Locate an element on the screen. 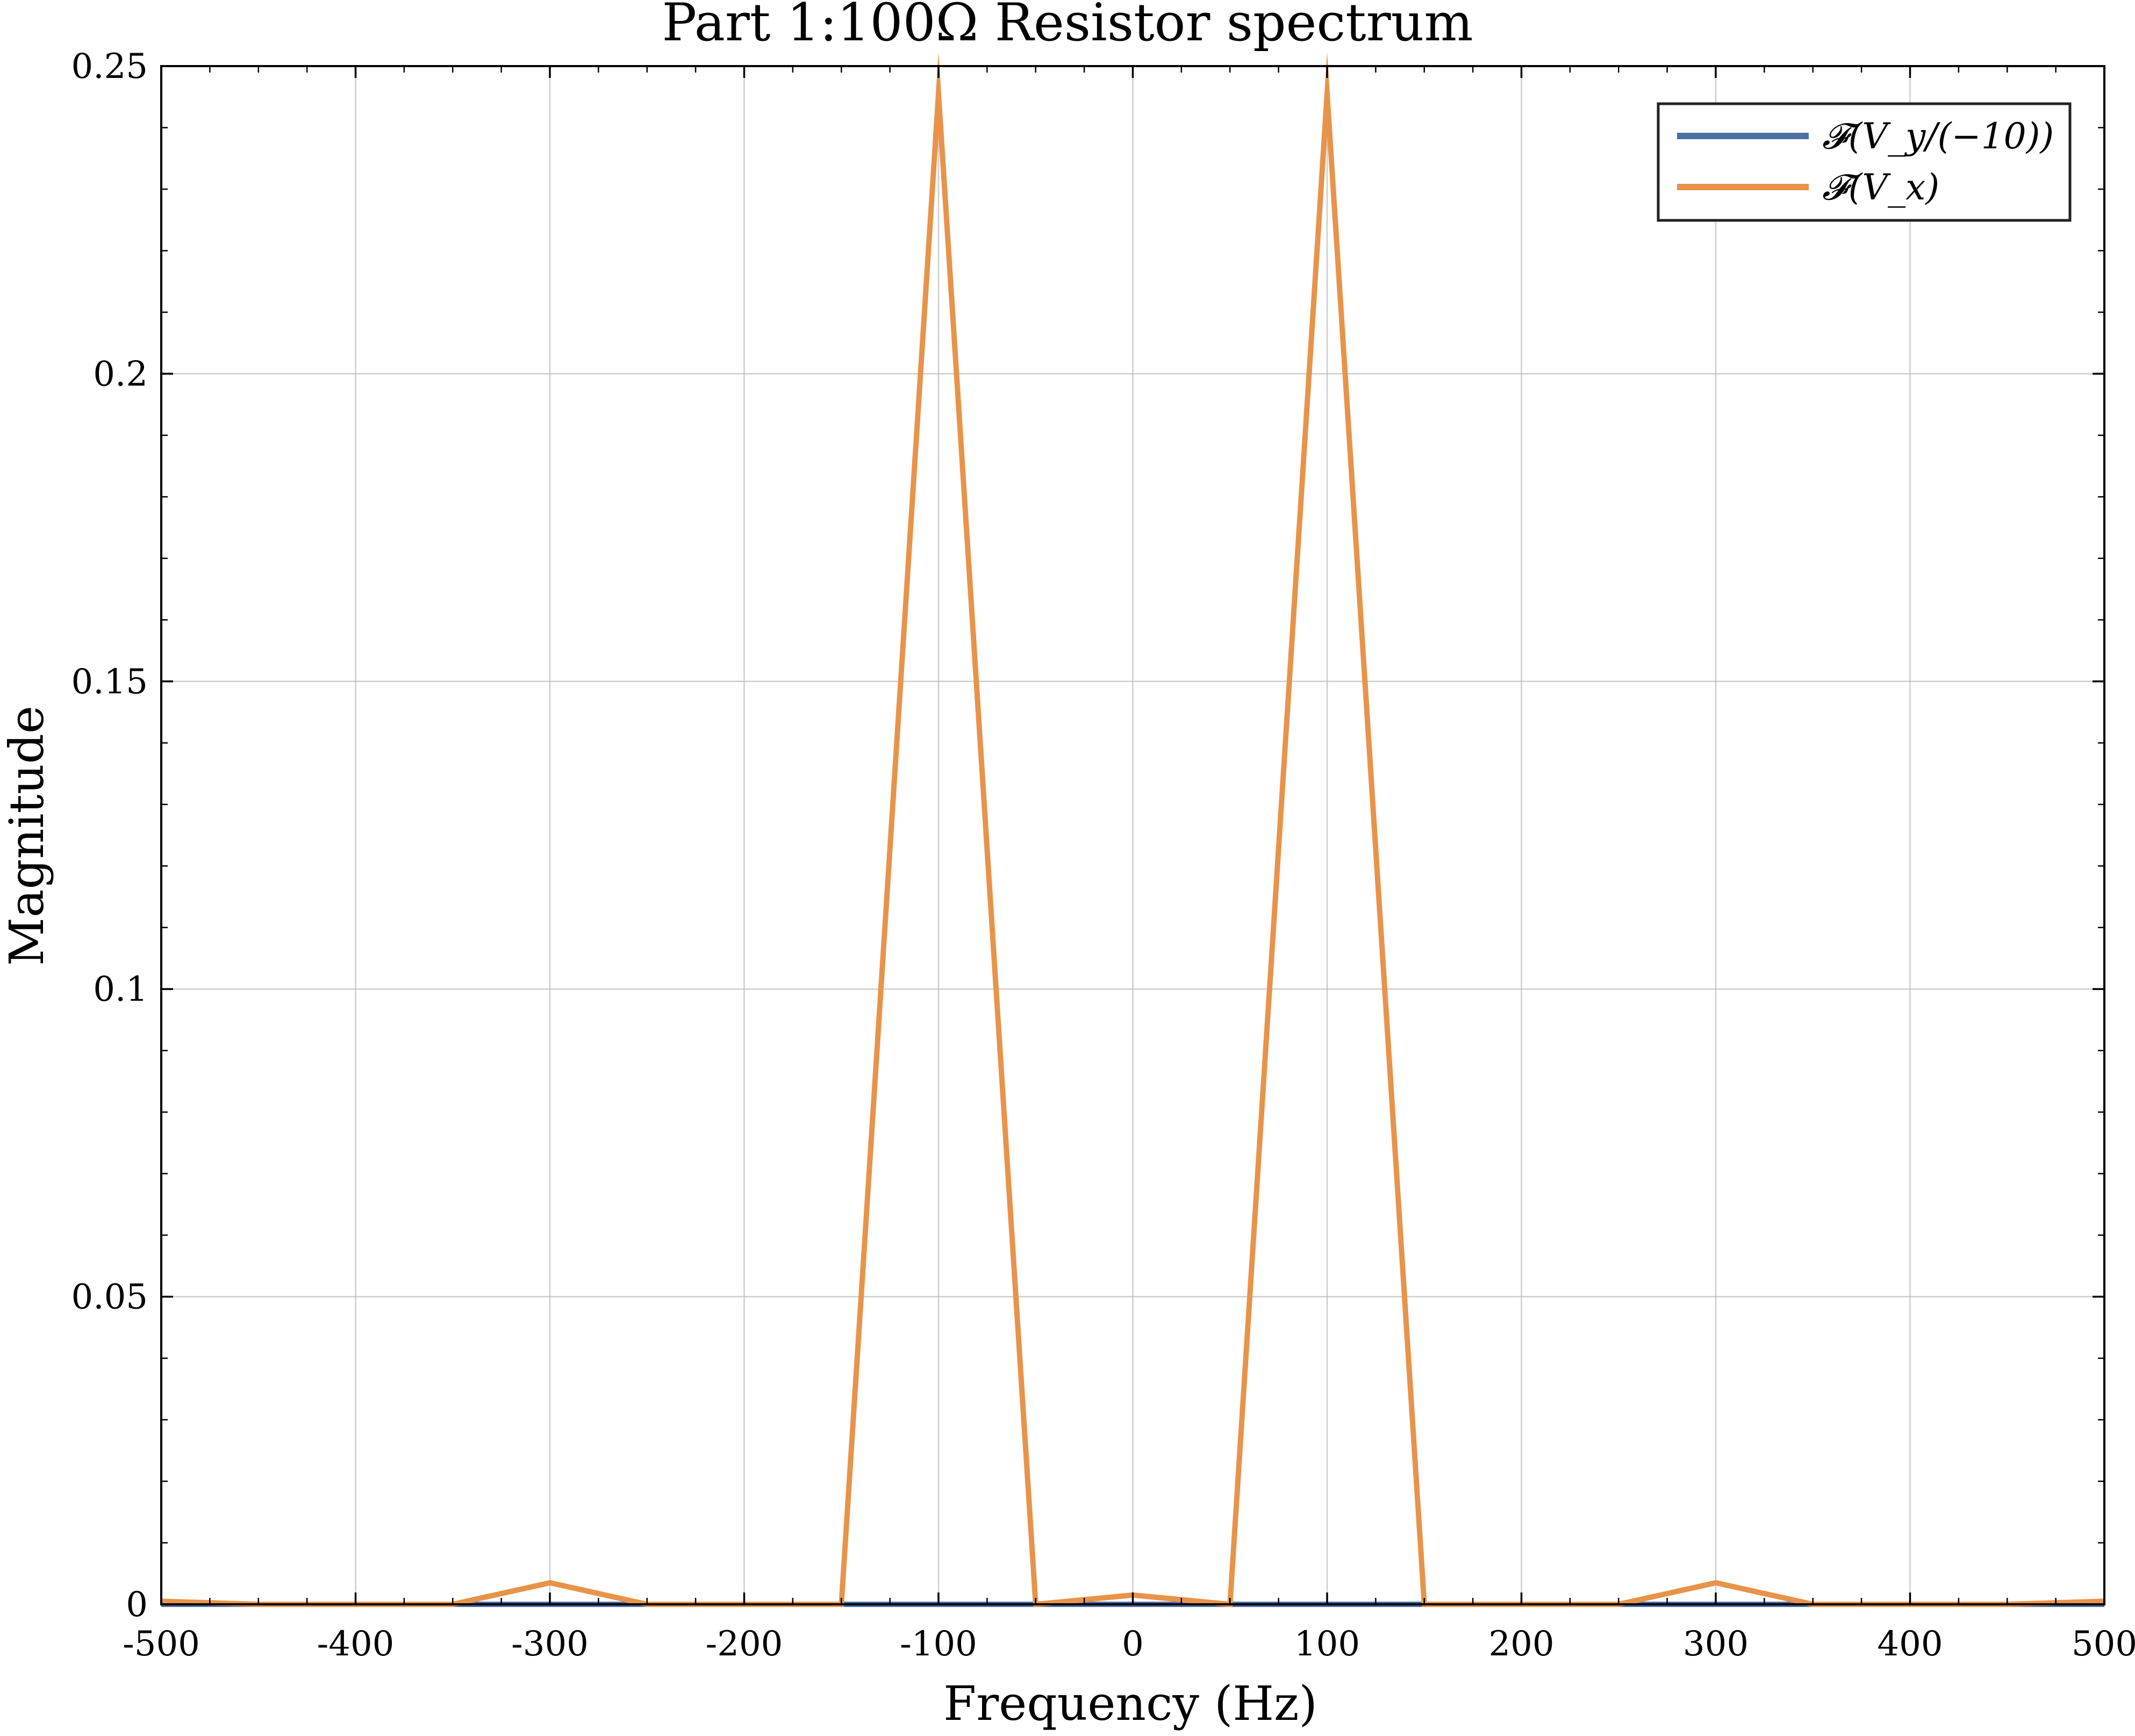  legend-label-series-2: 𝓕(V_x) is located at coordinates (1880, 187).